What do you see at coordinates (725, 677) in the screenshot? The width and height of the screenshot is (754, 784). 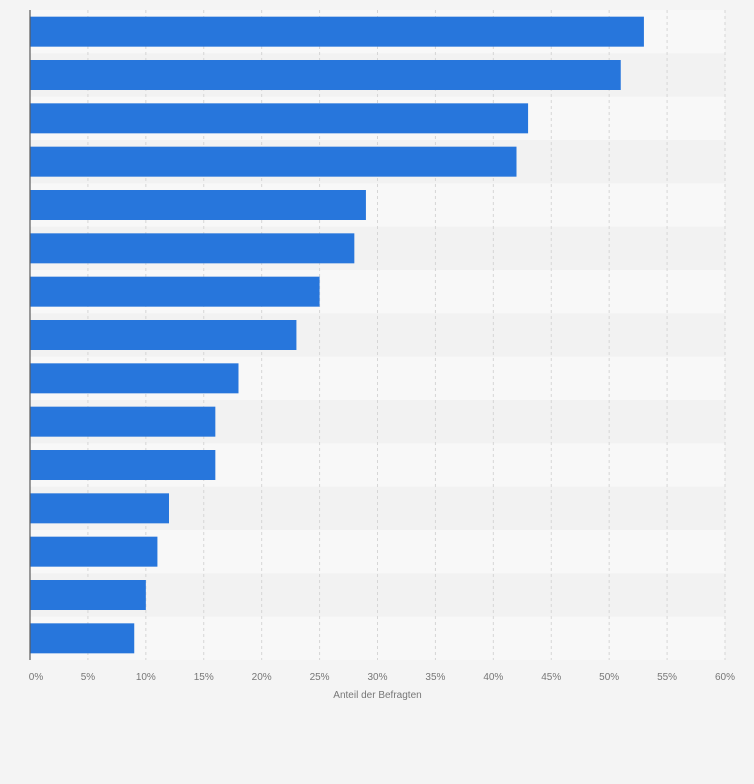 I see `x-tick-label: 60%` at bounding box center [725, 677].